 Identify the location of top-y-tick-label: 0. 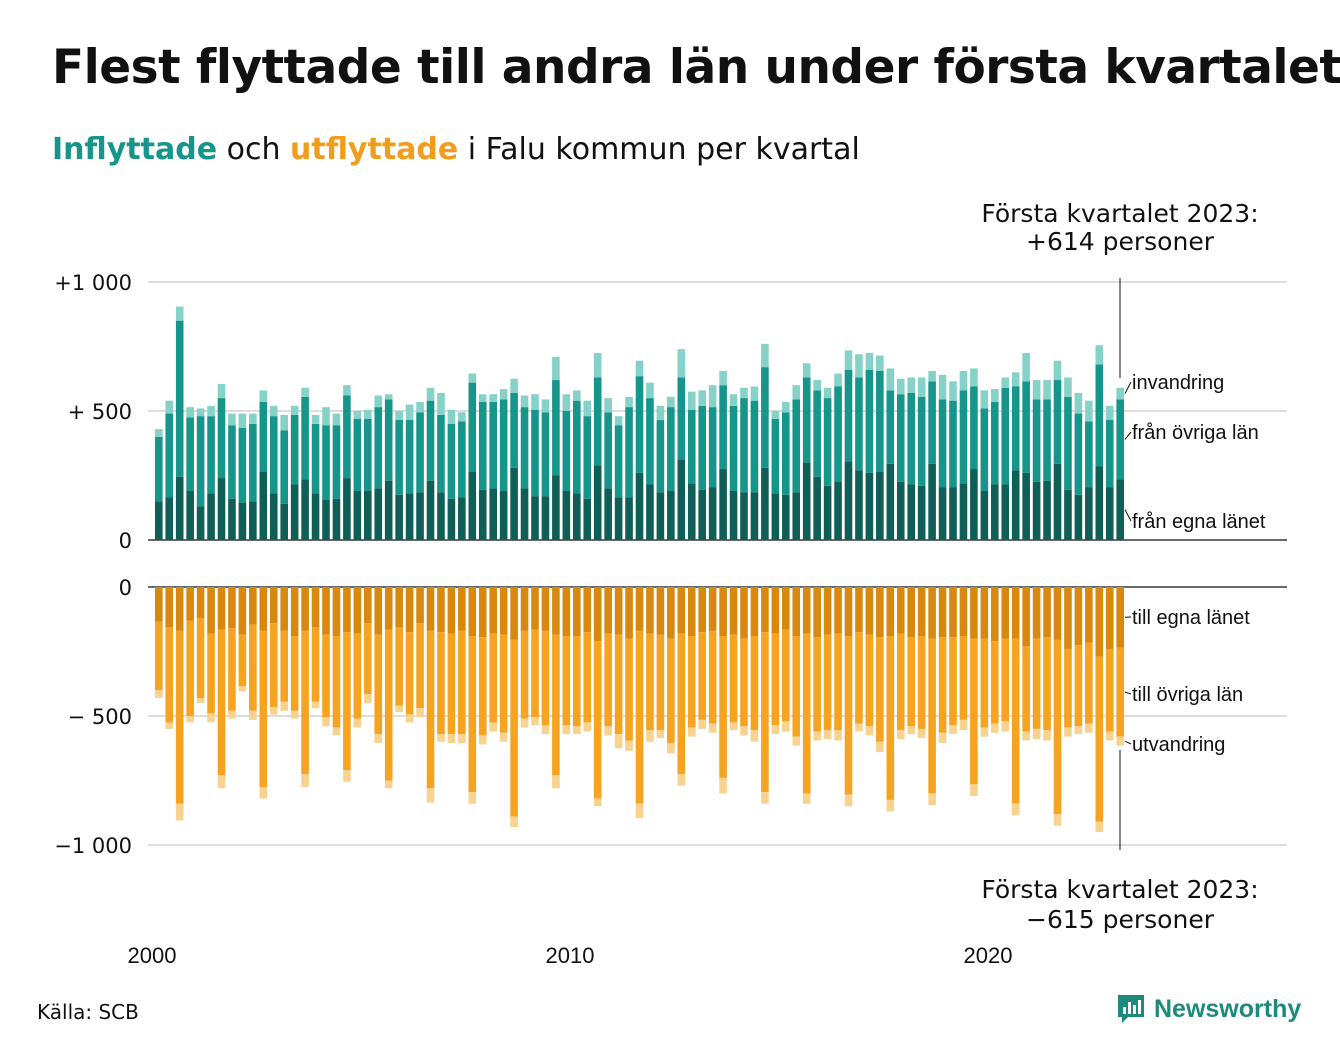
(125, 541).